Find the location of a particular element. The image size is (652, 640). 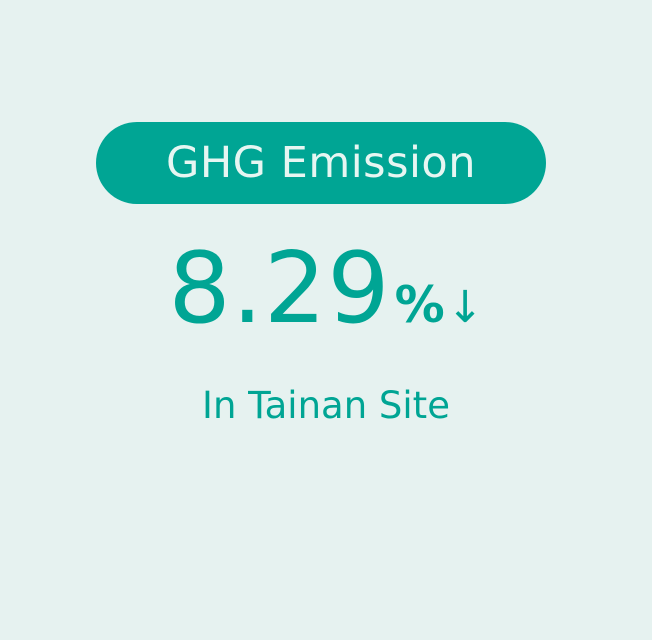

stat-value: 8.29 is located at coordinates (279, 289).